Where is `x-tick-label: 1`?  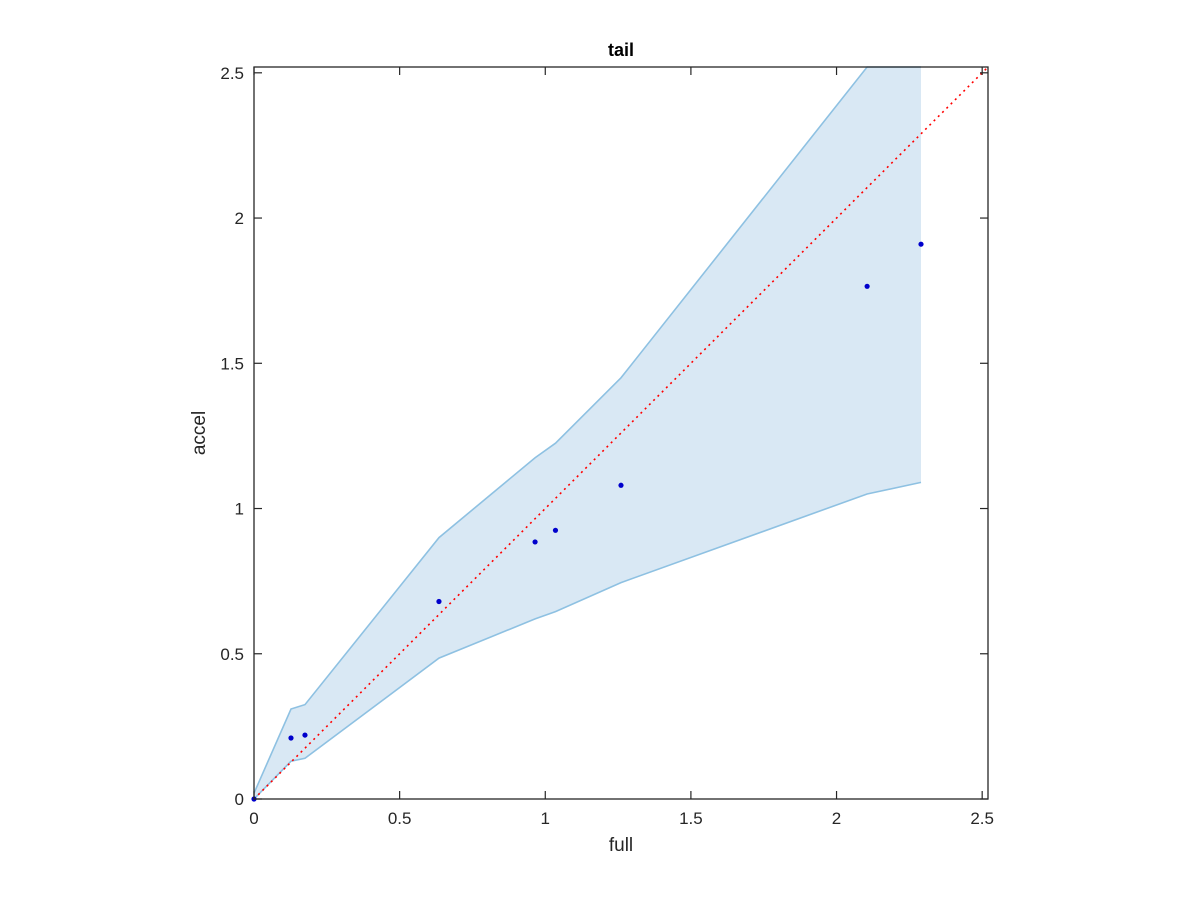
x-tick-label: 1 is located at coordinates (545, 818).